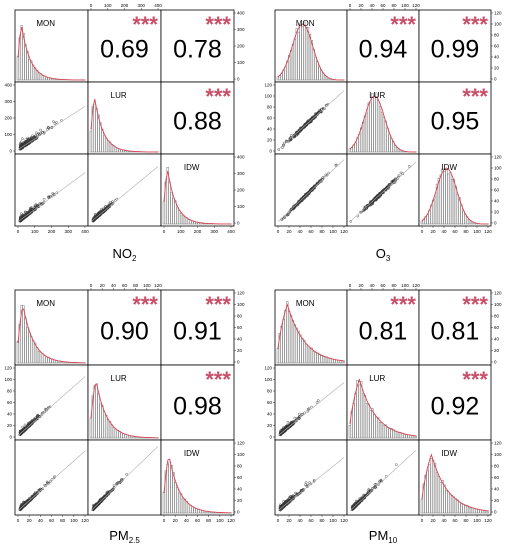  I want to click on panel-title: O3, so click(383, 254).